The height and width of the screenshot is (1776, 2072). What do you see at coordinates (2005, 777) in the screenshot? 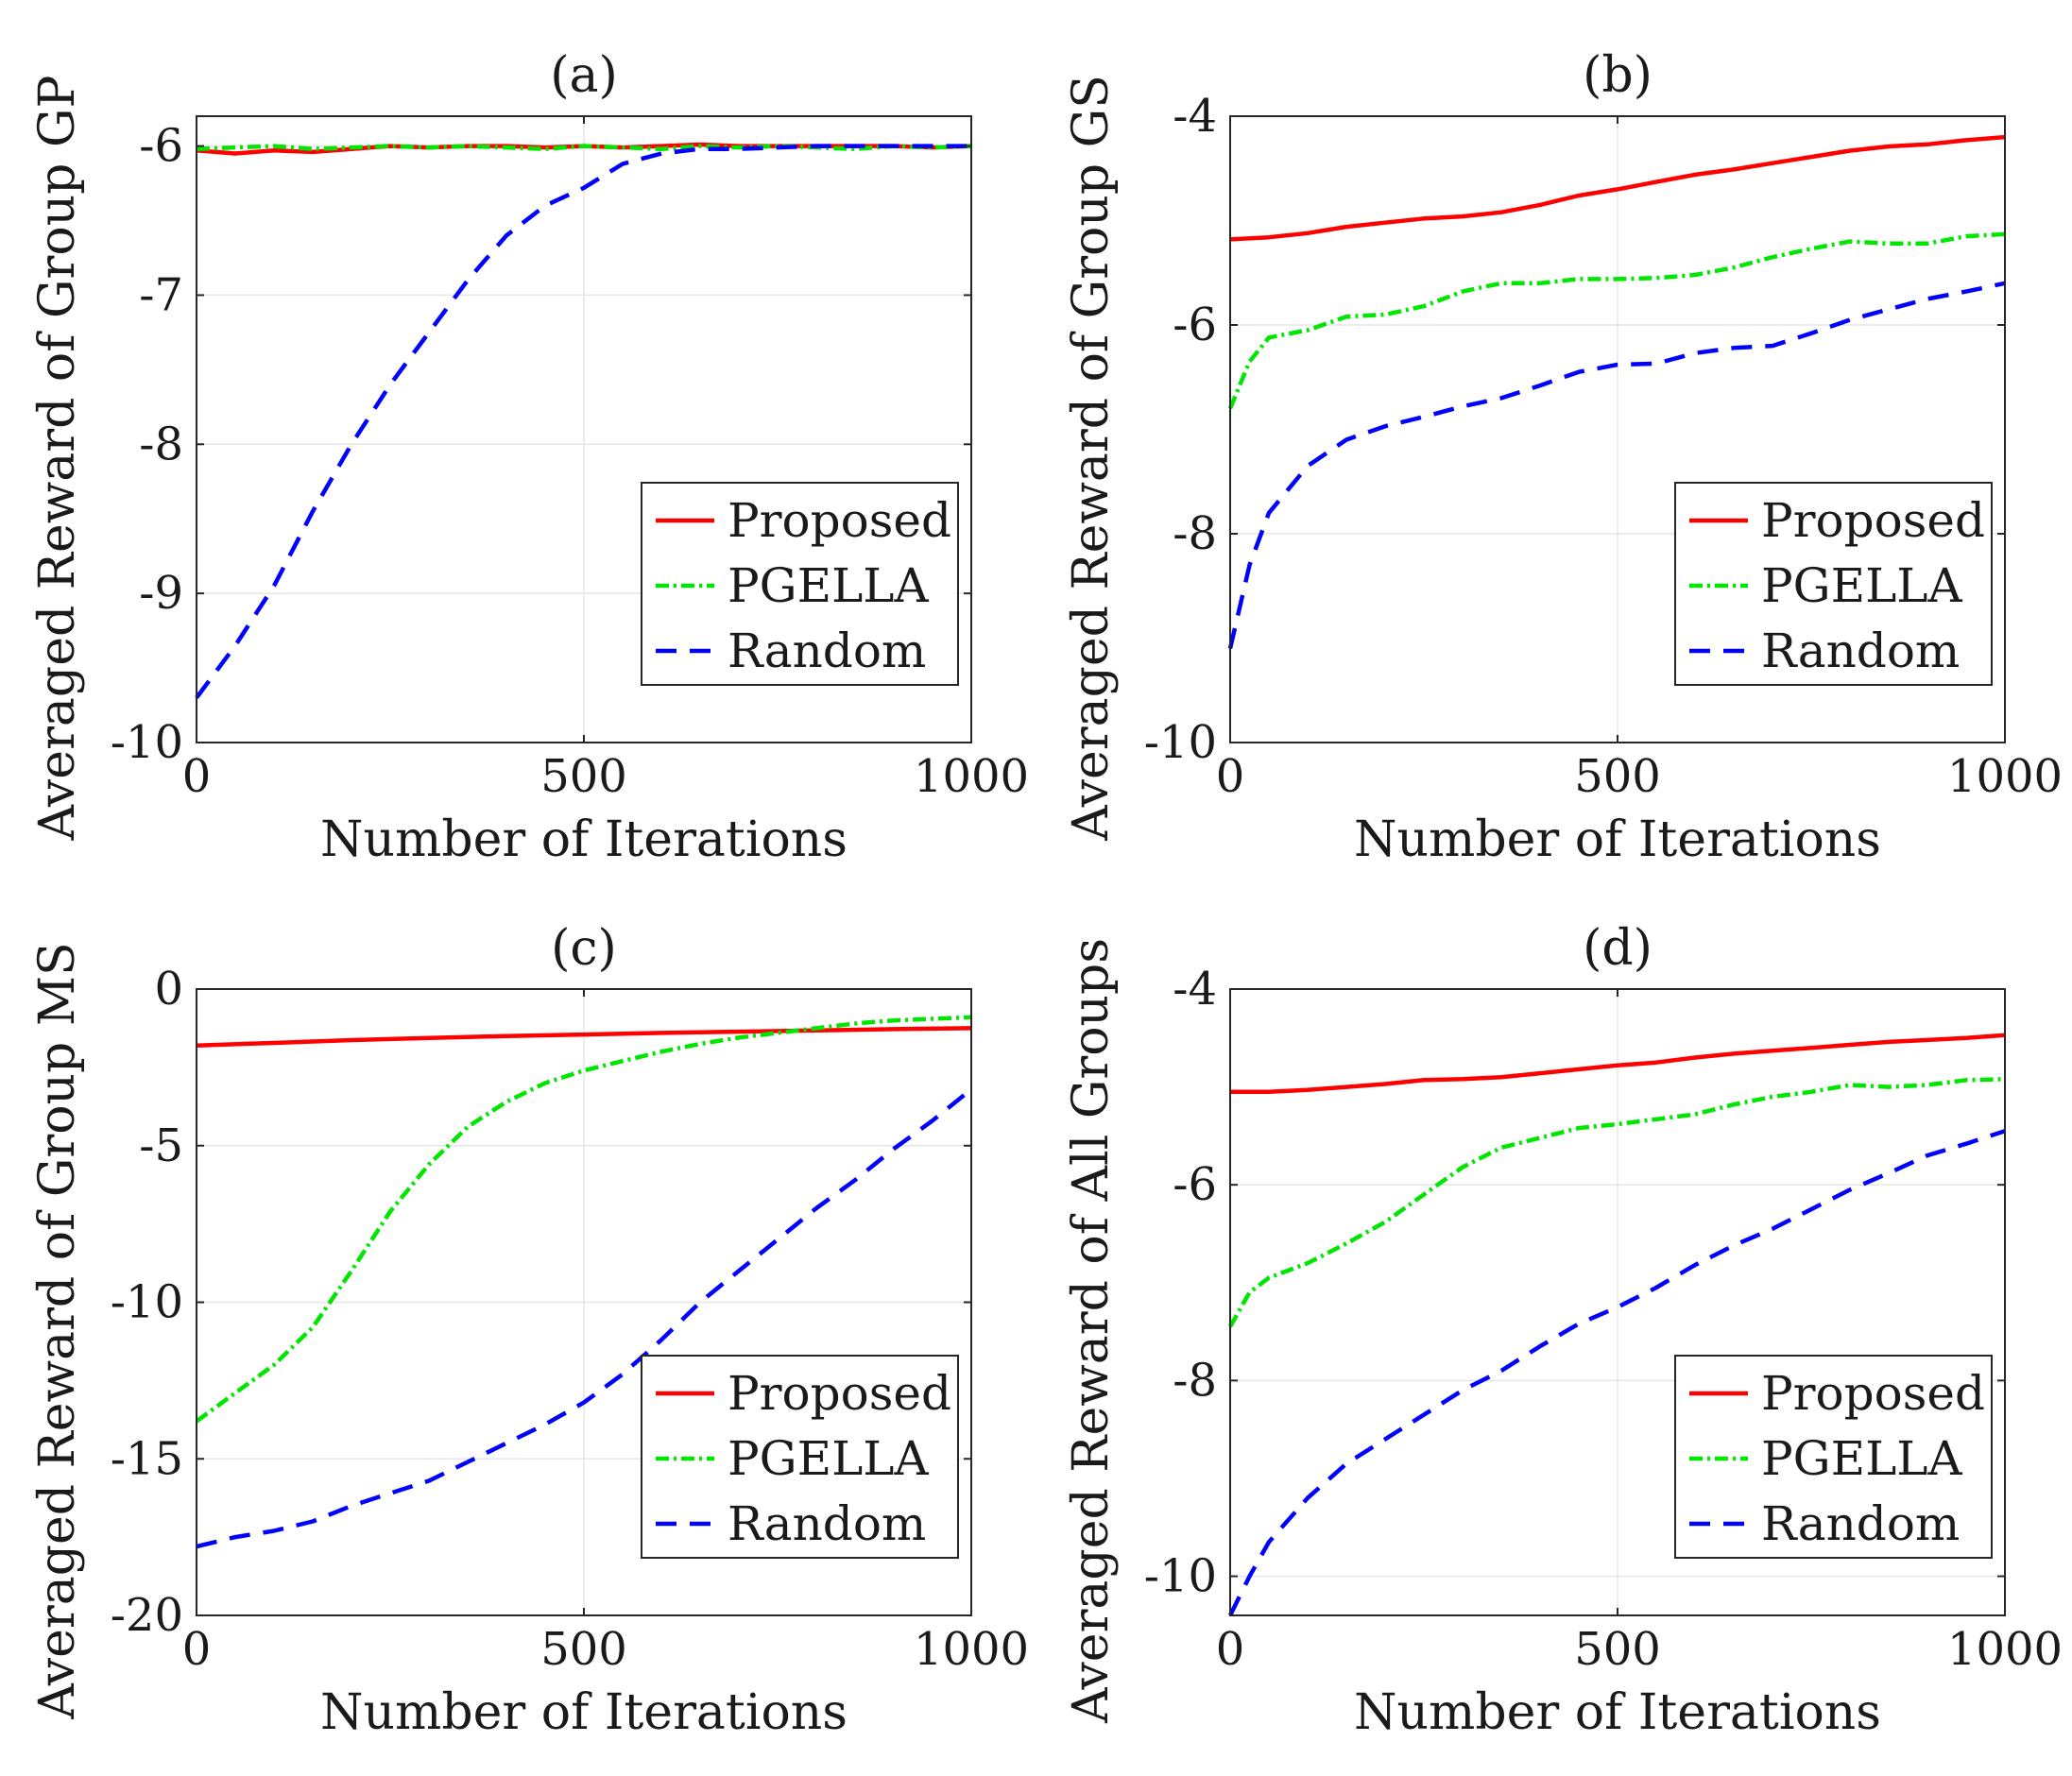
I see `panel-b-x-tick-label: 1000` at bounding box center [2005, 777].